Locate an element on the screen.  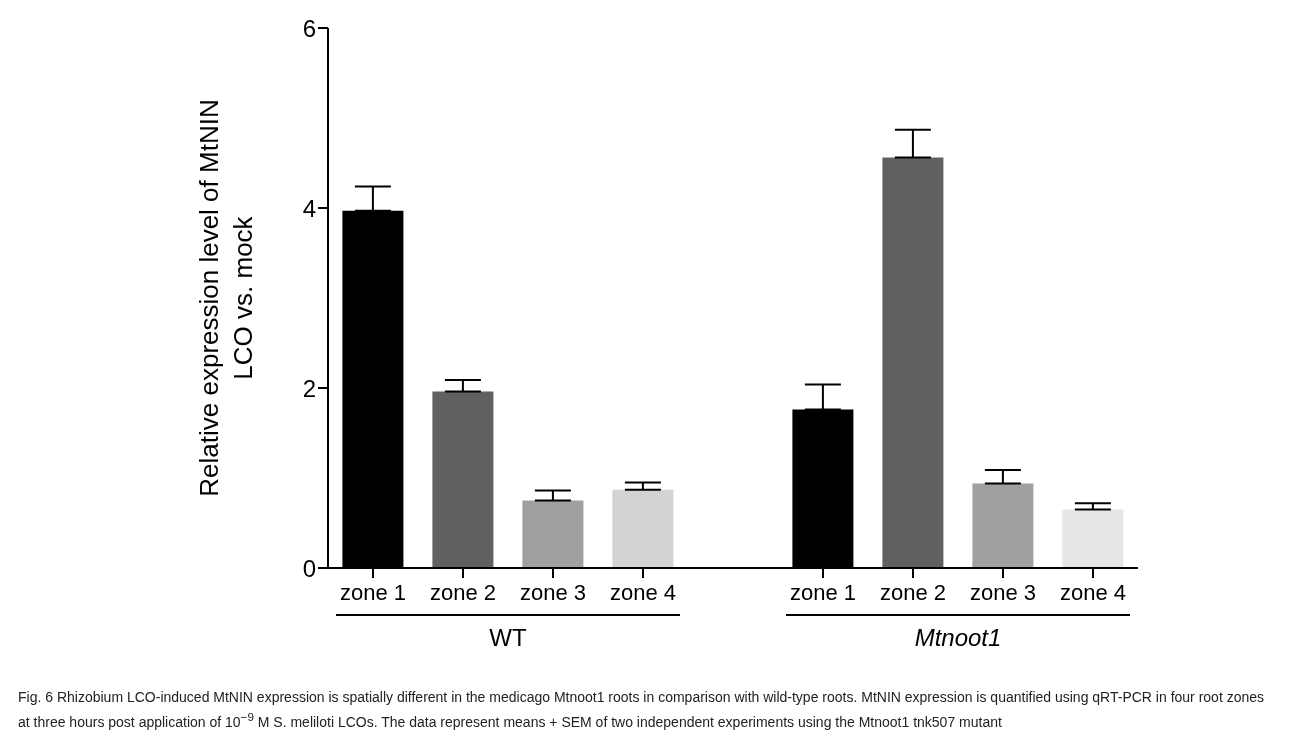
y-tick-label: 6 is located at coordinates (309, 28).